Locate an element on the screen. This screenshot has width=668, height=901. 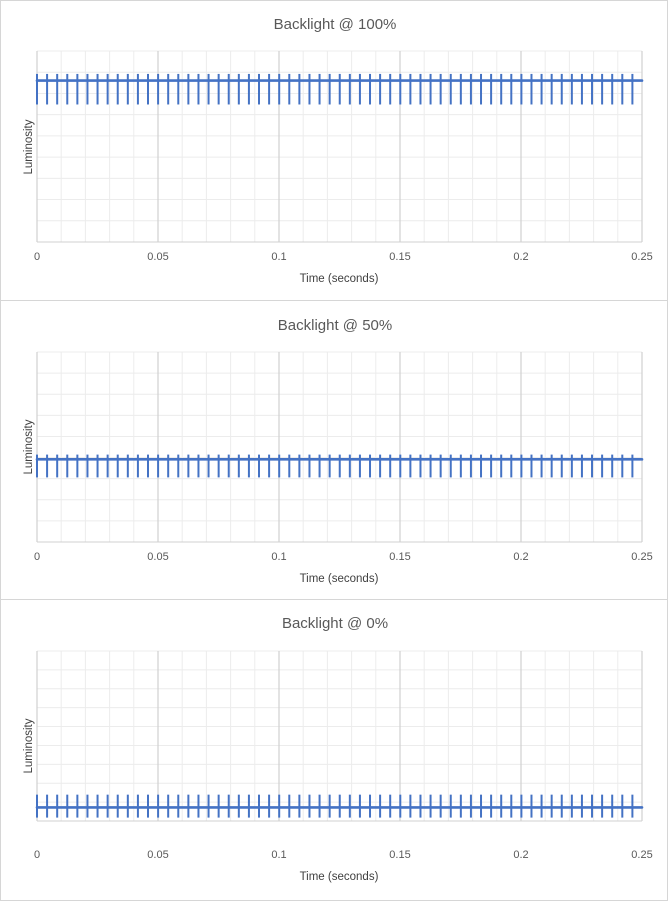
chart-title: Backlight @ 0% is located at coordinates (335, 623).